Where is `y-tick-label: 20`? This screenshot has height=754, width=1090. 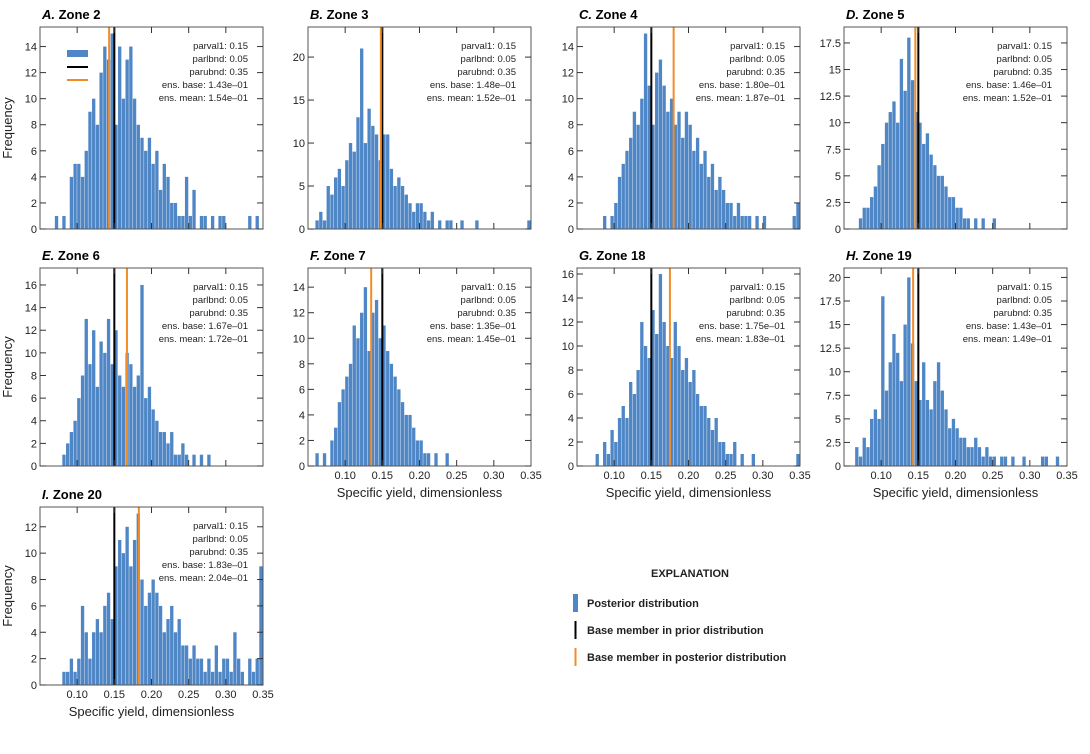 y-tick-label: 20 is located at coordinates (835, 278).